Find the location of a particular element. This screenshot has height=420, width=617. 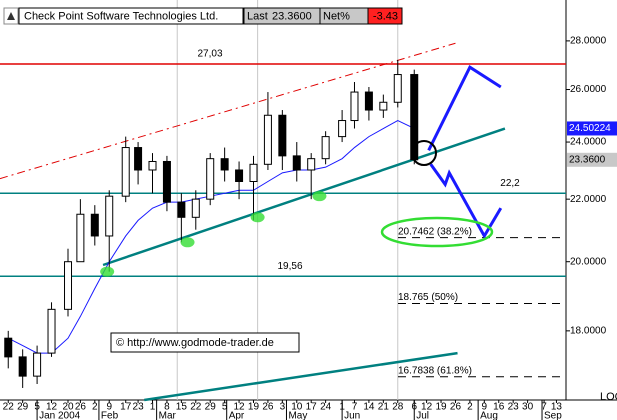

copyright-box is located at coordinates (205, 342).